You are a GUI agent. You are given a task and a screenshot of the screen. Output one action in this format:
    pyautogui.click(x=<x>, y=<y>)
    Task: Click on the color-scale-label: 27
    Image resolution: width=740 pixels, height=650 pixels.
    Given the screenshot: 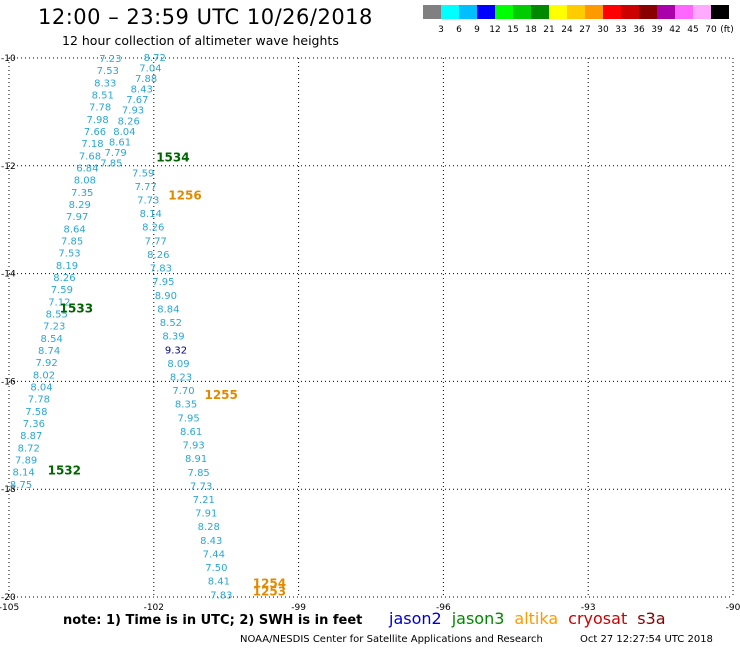 What is the action you would take?
    pyautogui.click(x=584, y=30)
    